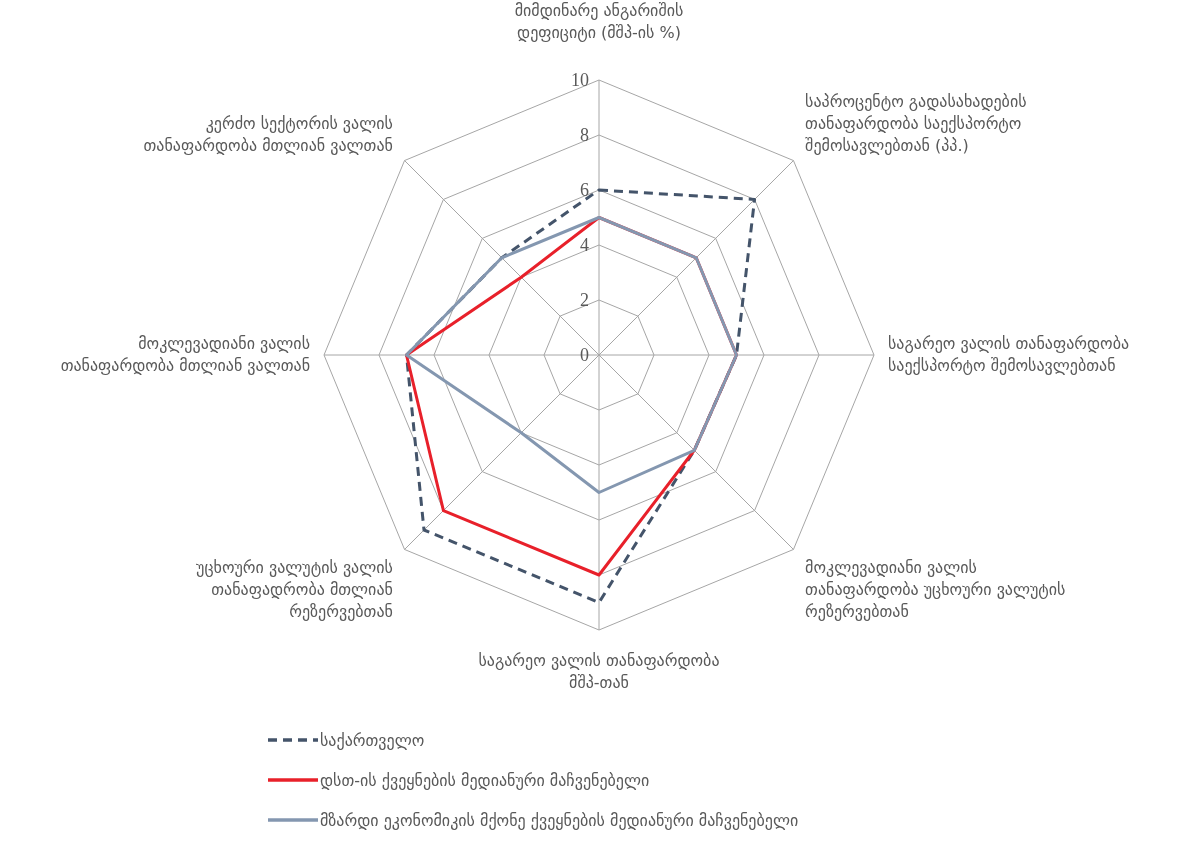  Describe the element at coordinates (599, 671) in the screenshot. I see `spoke-label: საგარეო ვალის თანაფარდობა მშპ-თან` at that location.